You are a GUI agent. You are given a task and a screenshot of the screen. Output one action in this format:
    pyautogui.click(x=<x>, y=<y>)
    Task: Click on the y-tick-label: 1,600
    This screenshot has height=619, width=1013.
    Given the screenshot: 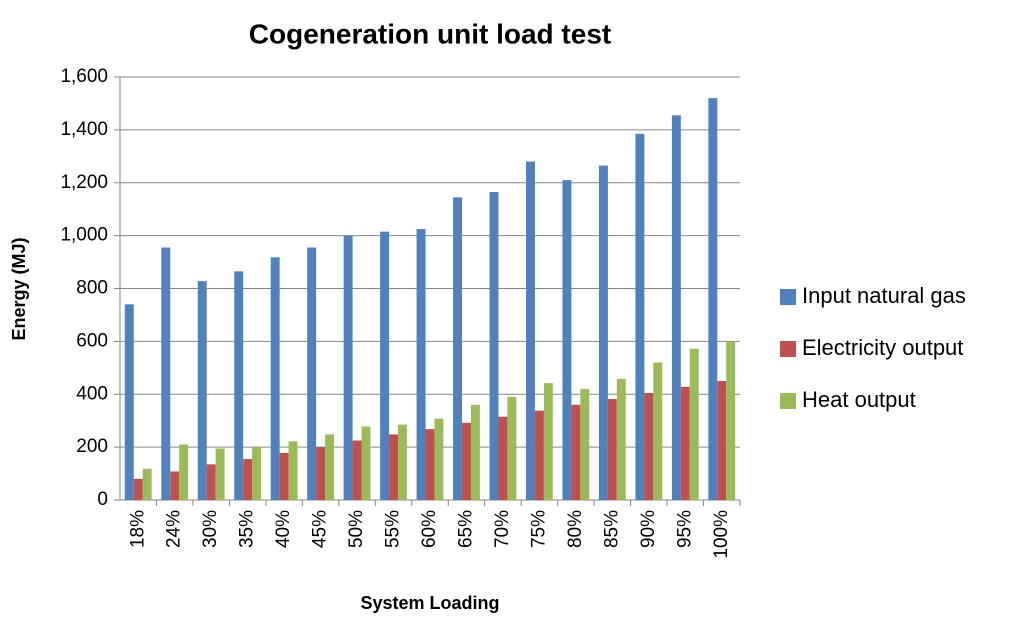 What is the action you would take?
    pyautogui.click(x=84, y=76)
    